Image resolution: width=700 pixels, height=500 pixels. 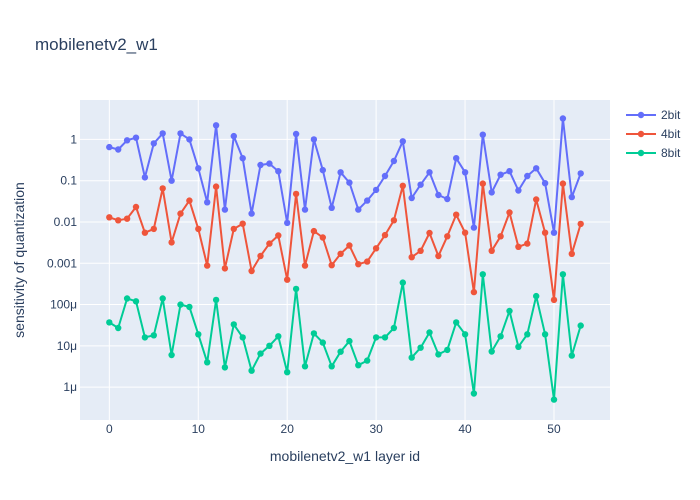 I want to click on legend-item-8bit: 8bit, so click(x=653, y=153).